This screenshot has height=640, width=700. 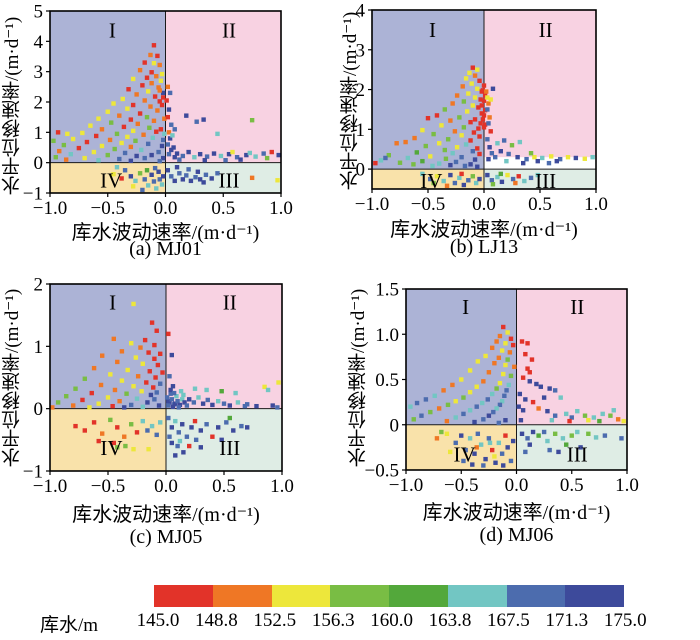 I want to click on y-tick-label: 0, so click(x=39, y=409).